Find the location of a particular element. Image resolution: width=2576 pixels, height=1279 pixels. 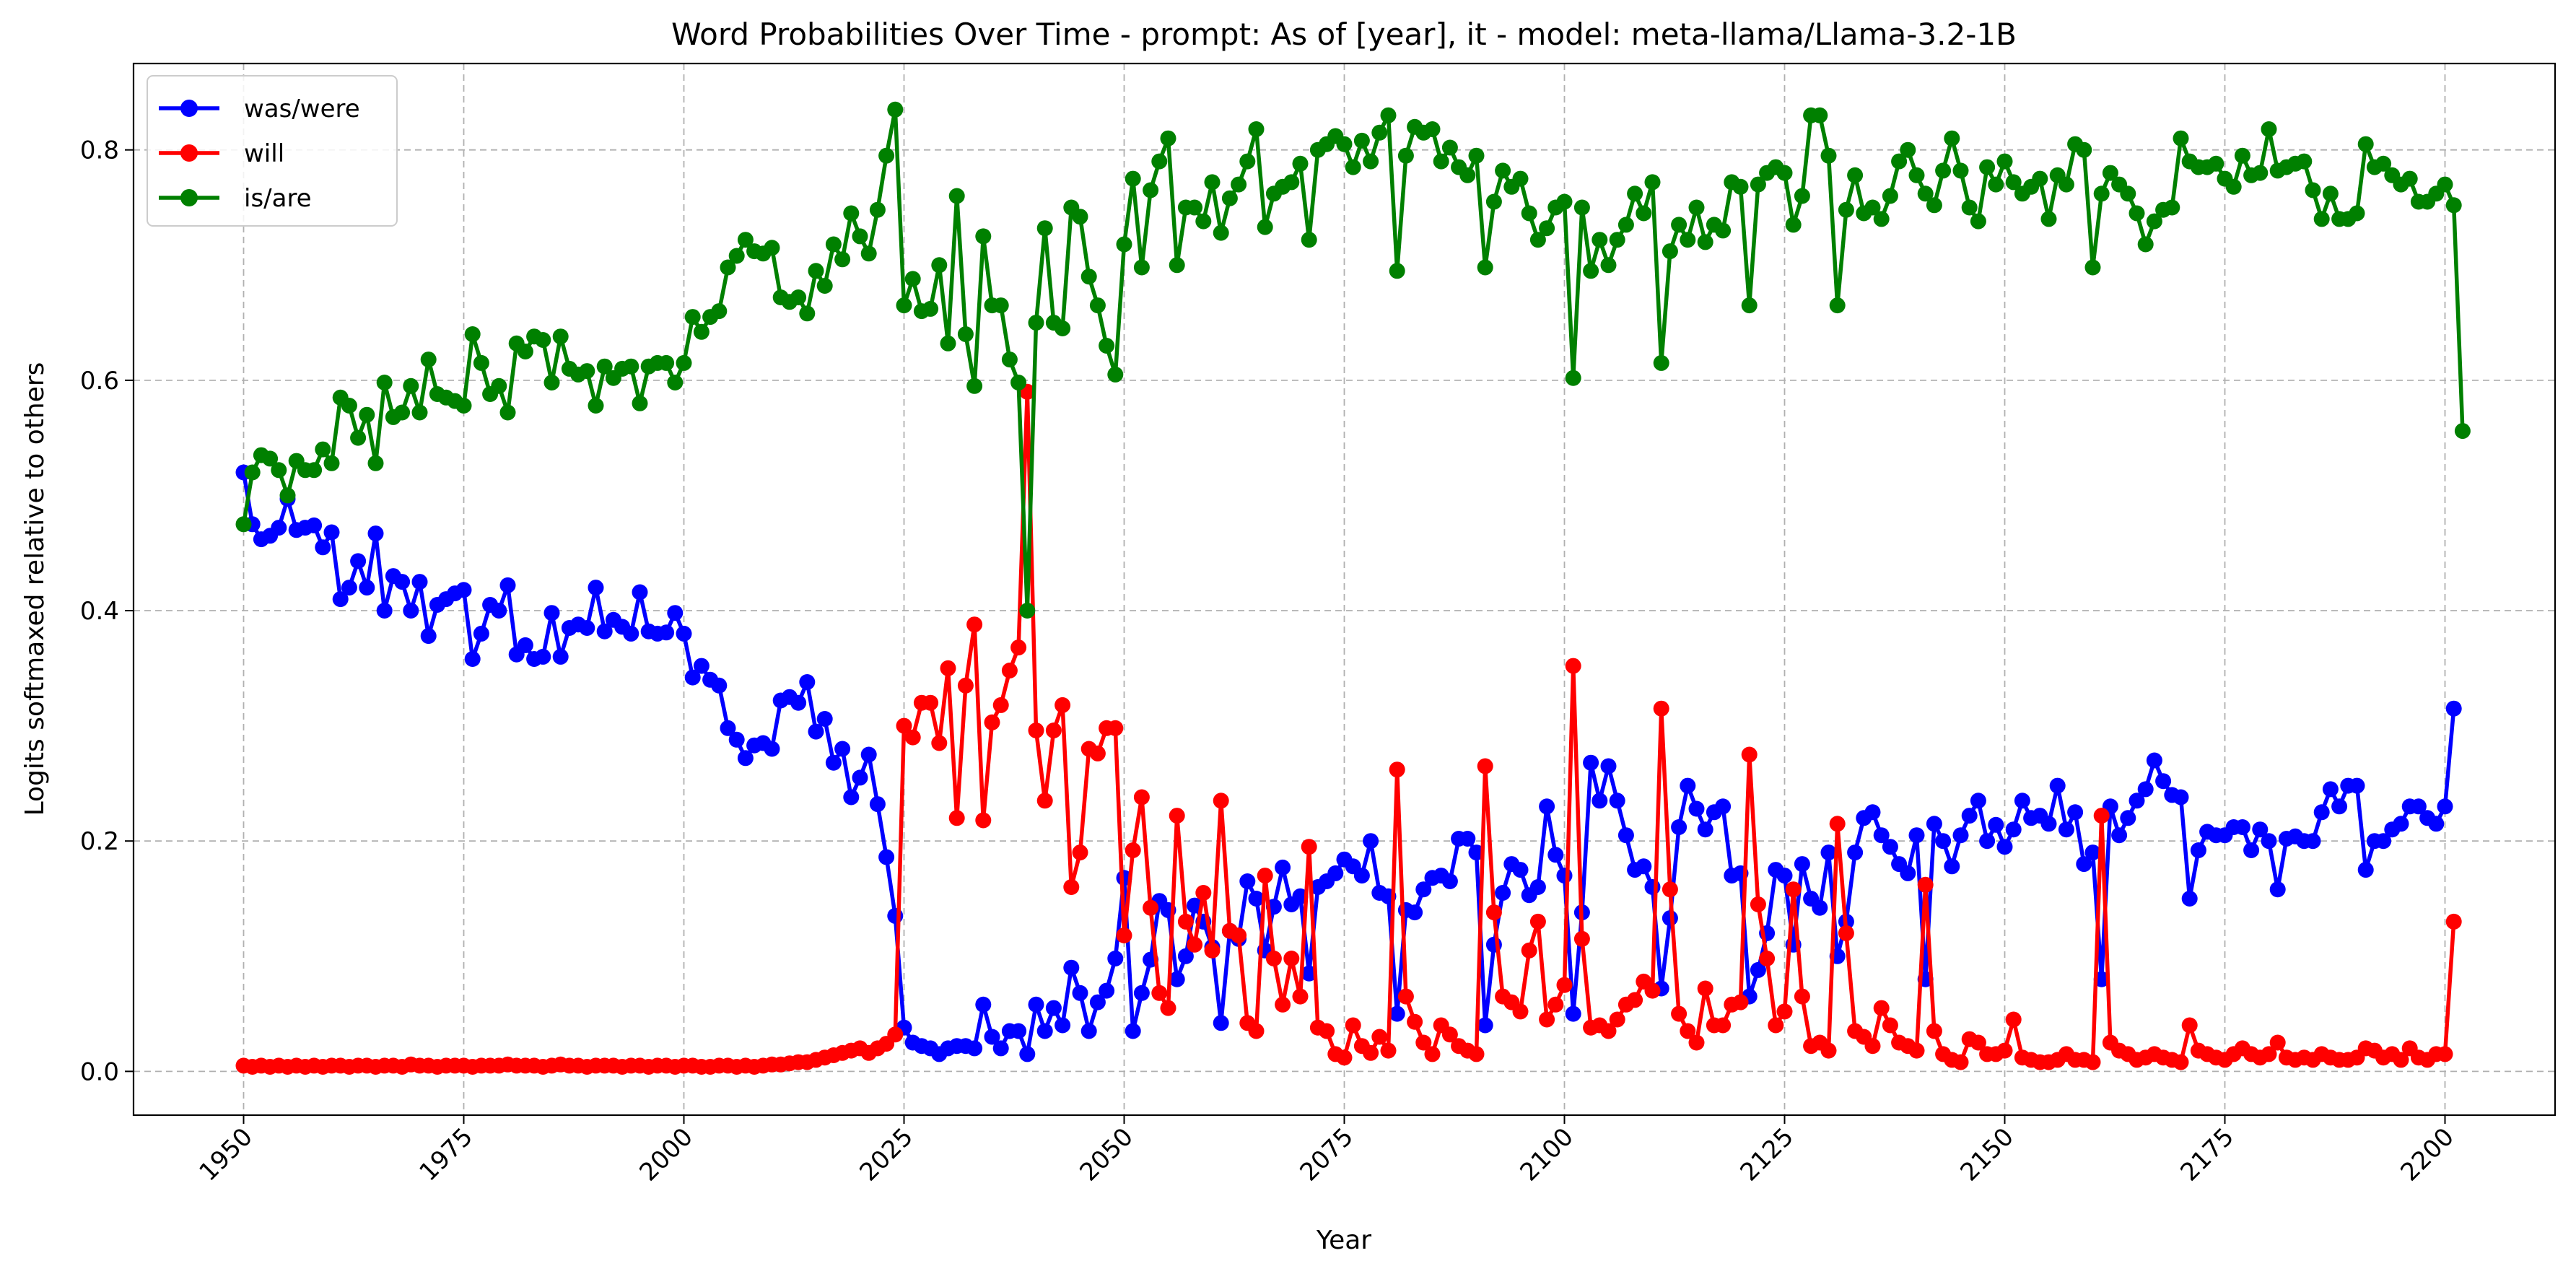

legend-marker is located at coordinates (189, 153).